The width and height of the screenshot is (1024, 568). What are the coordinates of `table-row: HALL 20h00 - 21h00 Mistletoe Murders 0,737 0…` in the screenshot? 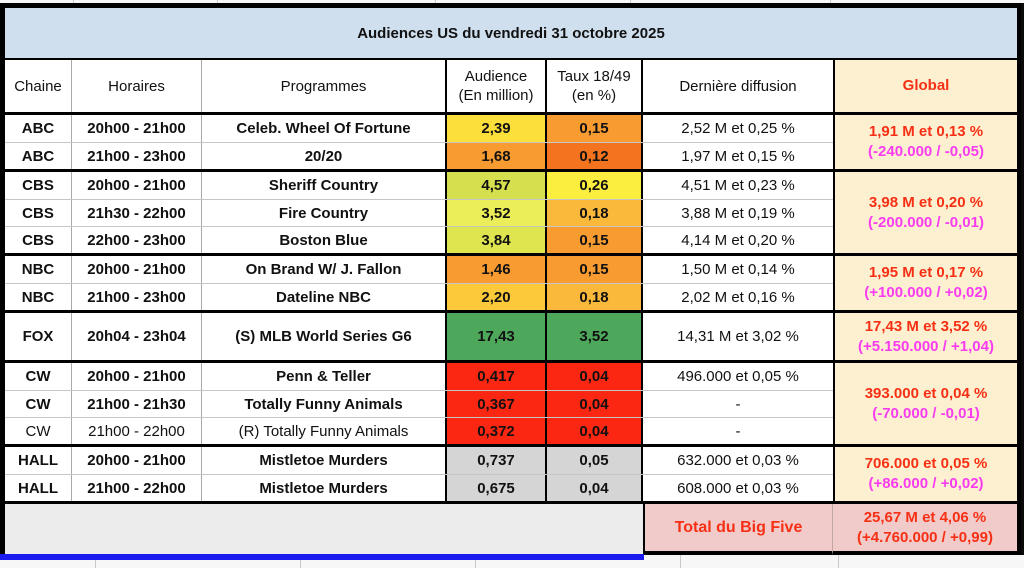 It's located at (419, 460).